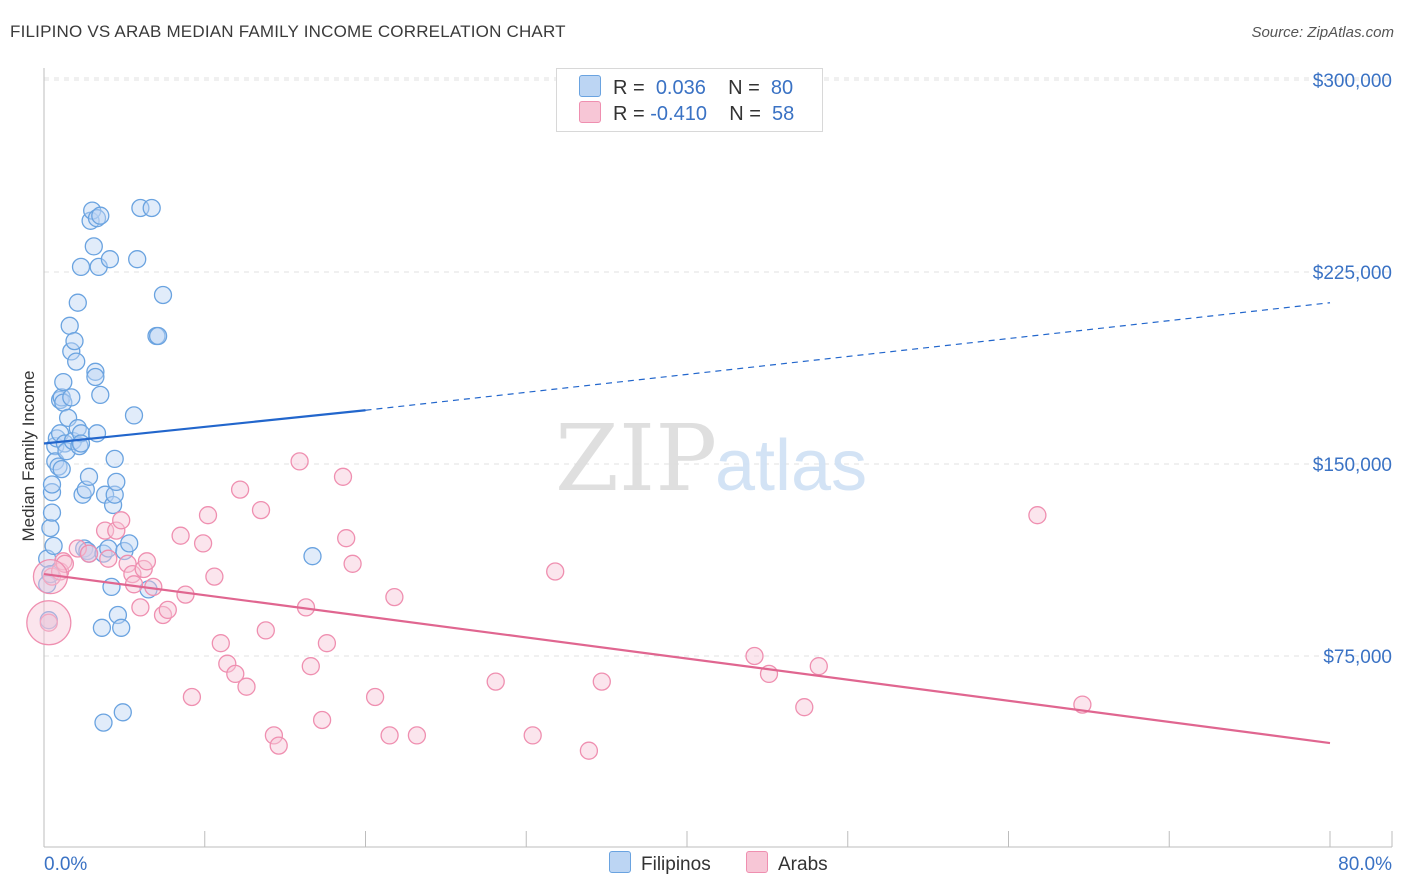 The height and width of the screenshot is (892, 1406). Describe the element at coordinates (1352, 465) in the screenshot. I see `y-tick-label: $150,000` at that location.